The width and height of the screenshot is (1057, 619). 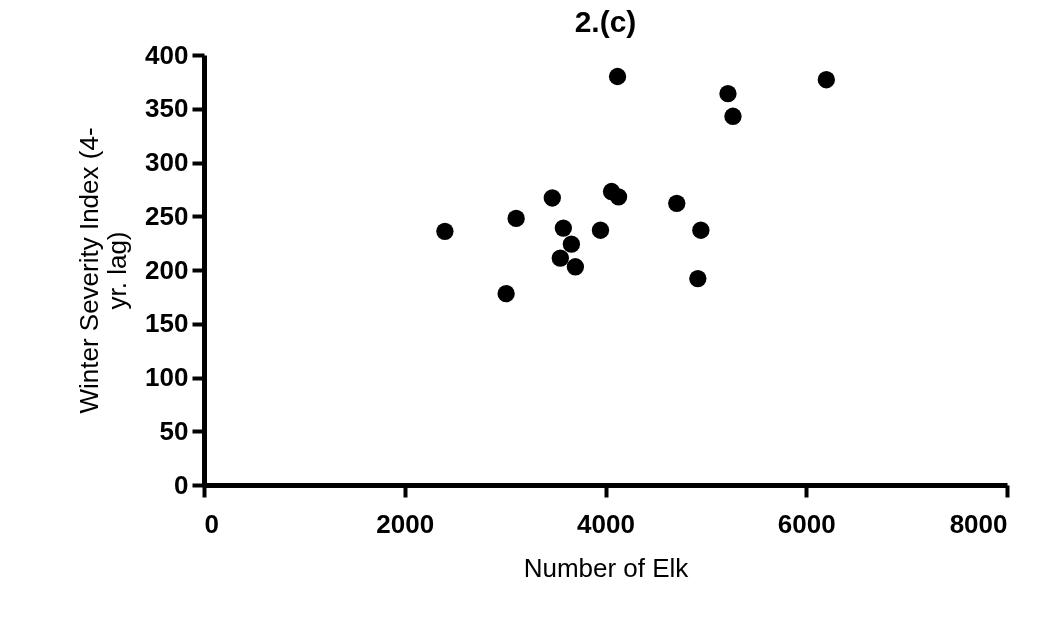 I want to click on x-tick-label: 8000, so click(x=978, y=523).